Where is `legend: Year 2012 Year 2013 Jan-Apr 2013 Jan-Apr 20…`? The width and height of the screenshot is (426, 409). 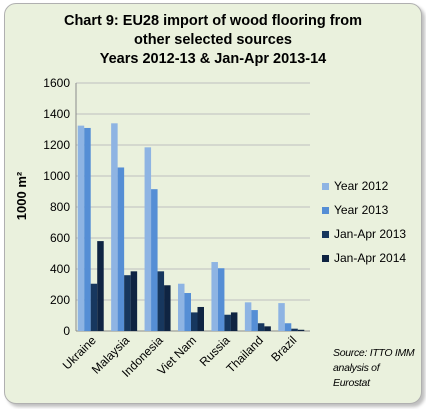
legend: Year 2012 Year 2013 Jan-Apr 2013 Jan-Apr 20… is located at coordinates (364, 222).